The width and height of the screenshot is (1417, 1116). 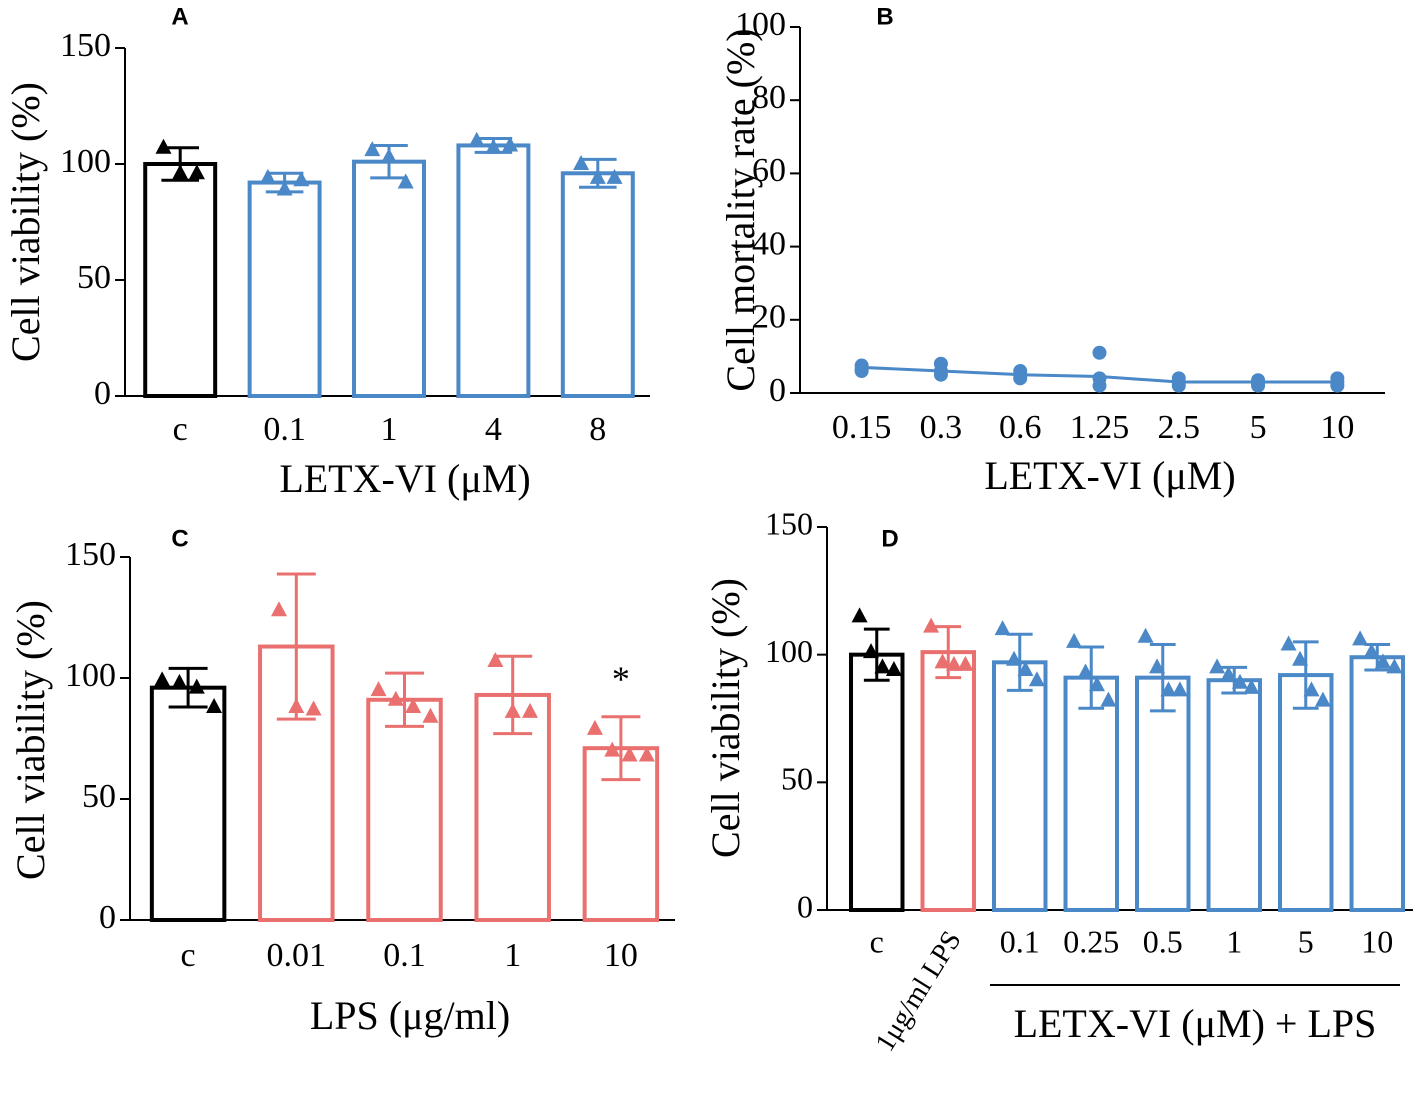 I want to click on x-tick-label: 0.01, so click(x=297, y=955).